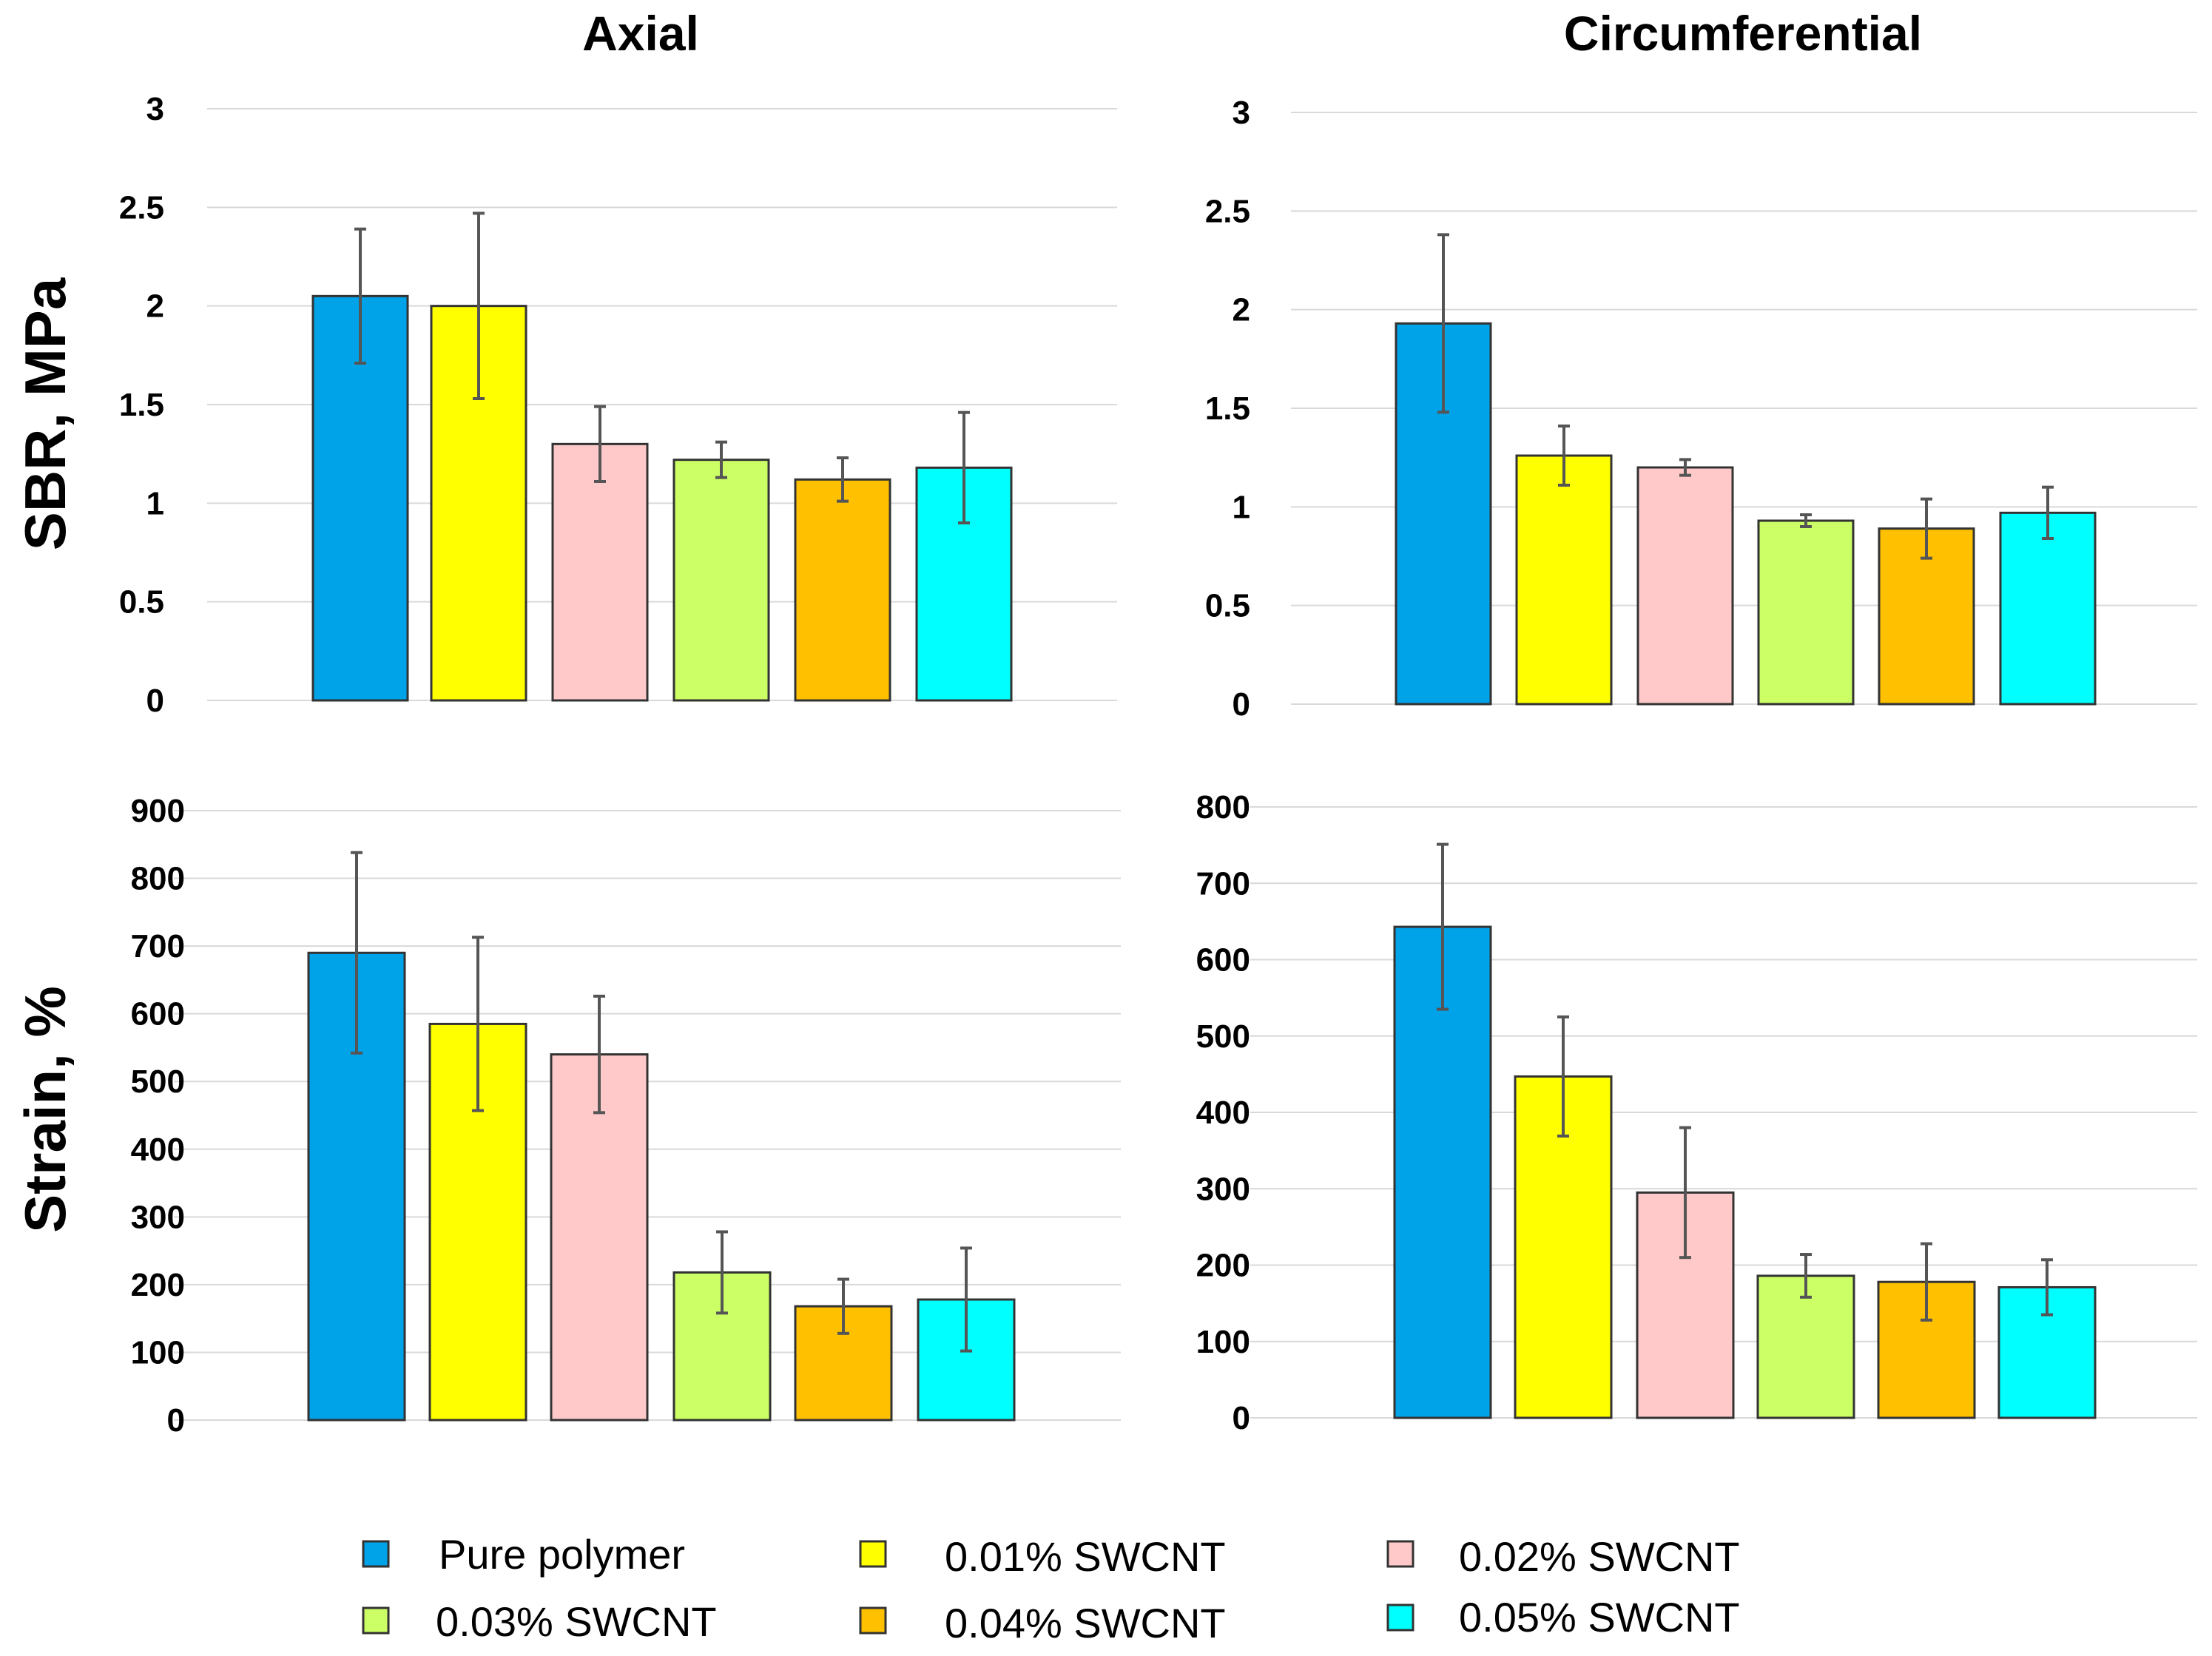 The height and width of the screenshot is (1656, 2212). What do you see at coordinates (376, 1620) in the screenshot?
I see `legend-swatch-0-03-swcnt` at bounding box center [376, 1620].